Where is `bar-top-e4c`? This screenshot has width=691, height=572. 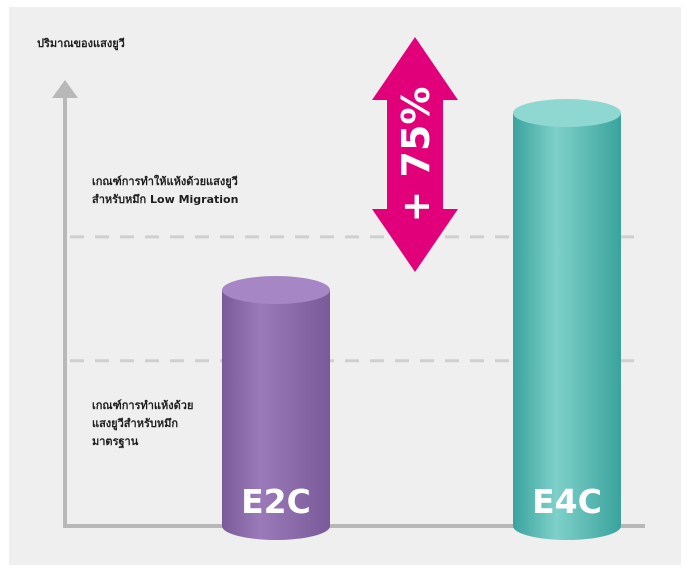 bar-top-e4c is located at coordinates (567, 113).